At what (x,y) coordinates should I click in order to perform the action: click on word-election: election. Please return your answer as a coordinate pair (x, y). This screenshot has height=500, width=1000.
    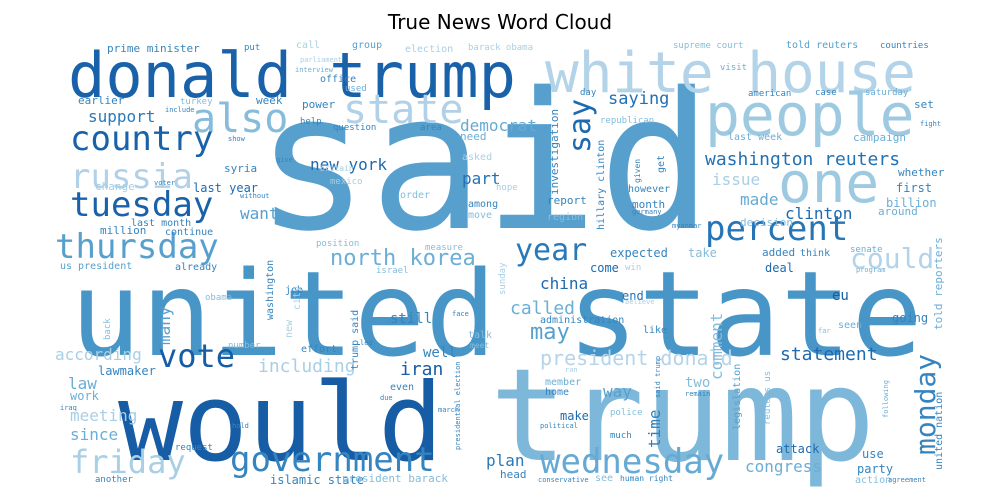
    Looking at the image, I should click on (429, 49).